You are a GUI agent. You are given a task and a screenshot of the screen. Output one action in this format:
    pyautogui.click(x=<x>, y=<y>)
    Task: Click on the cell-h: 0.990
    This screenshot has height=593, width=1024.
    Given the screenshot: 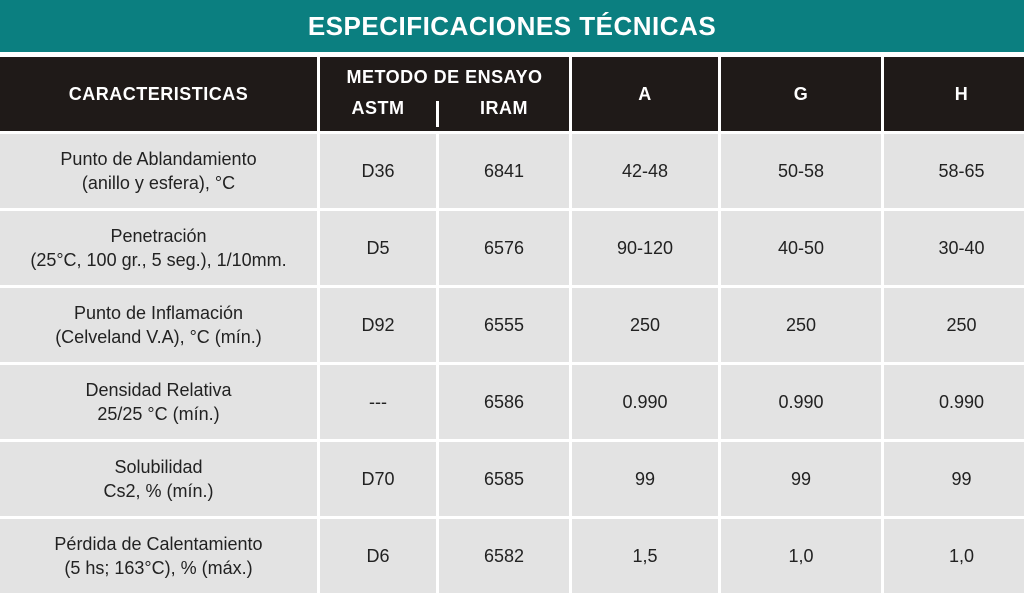 What is the action you would take?
    pyautogui.click(x=954, y=402)
    